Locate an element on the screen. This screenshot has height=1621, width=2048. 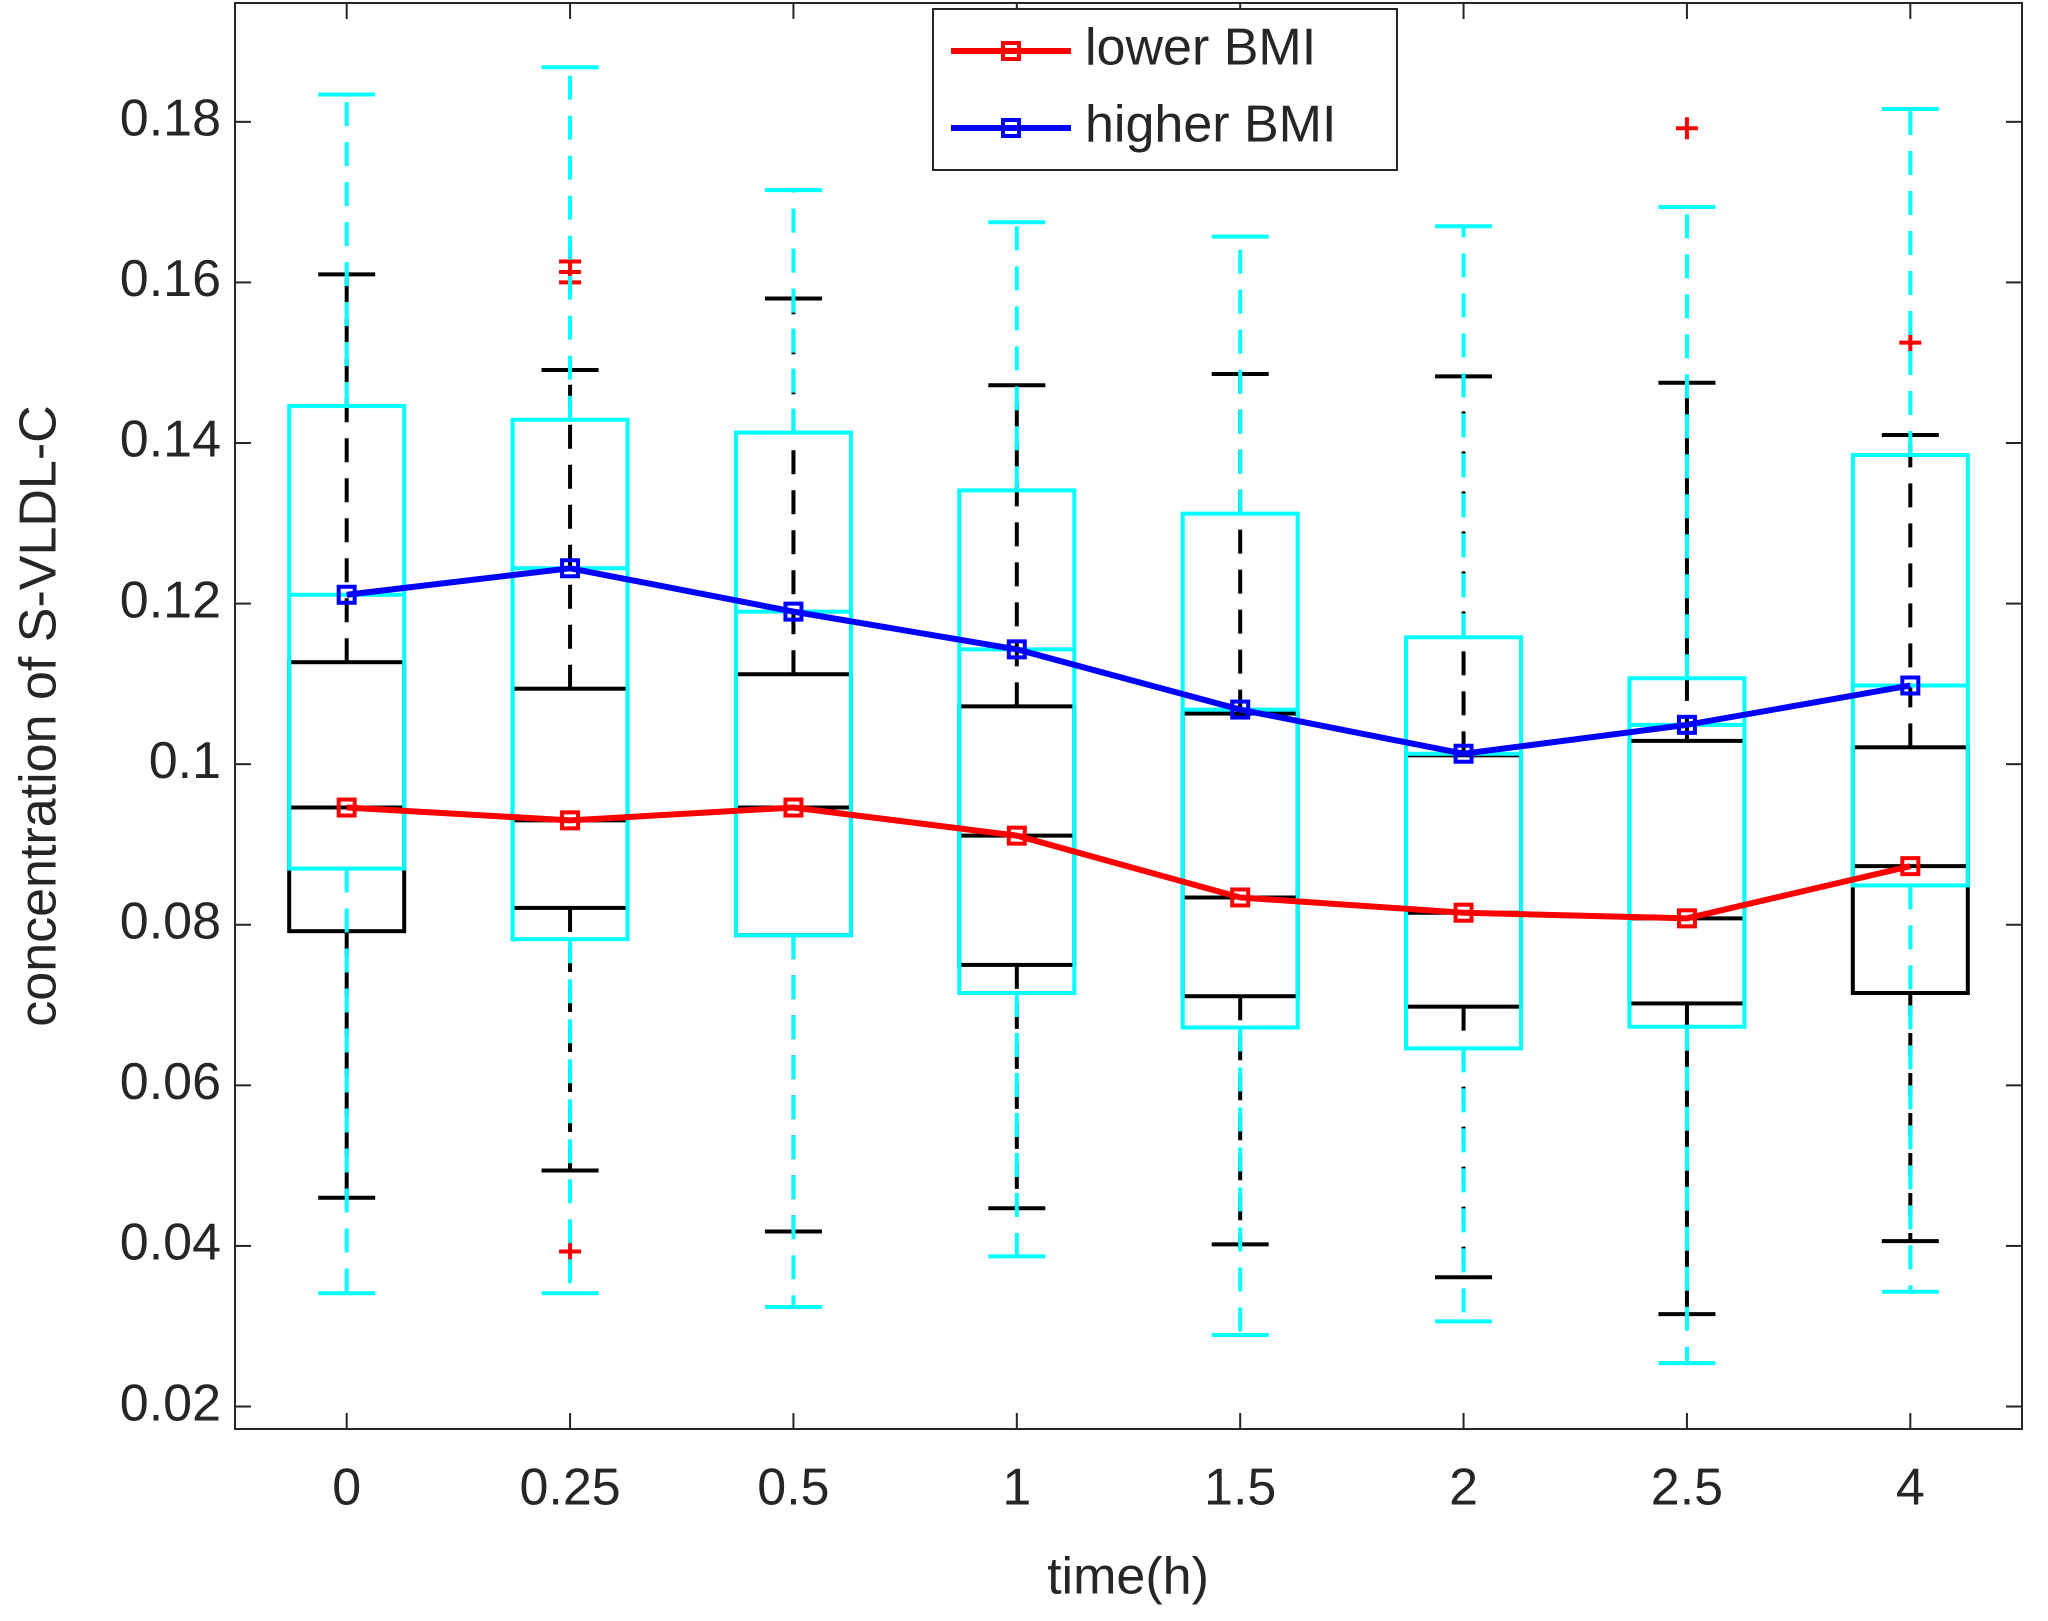
y-tick-label: 0.1 is located at coordinates (185, 761).